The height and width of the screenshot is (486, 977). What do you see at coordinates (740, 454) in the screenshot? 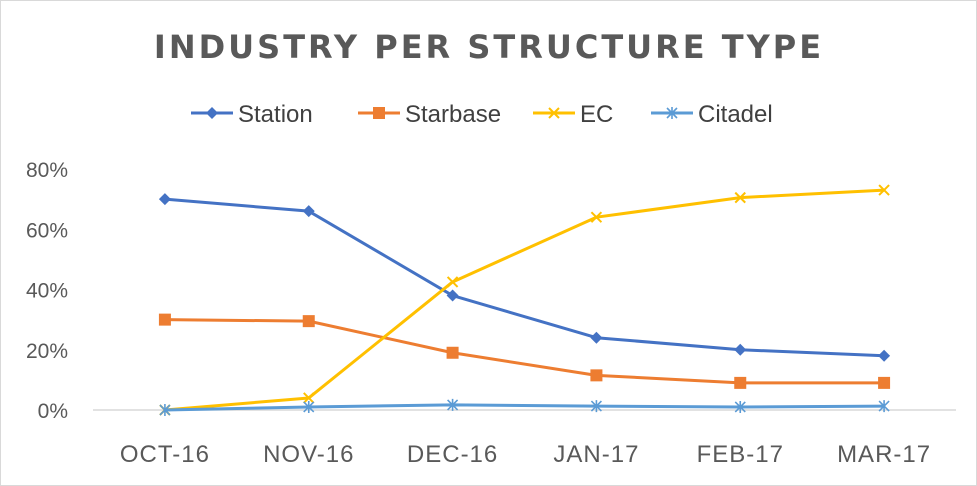
I see `x-tick-label: FEB-17` at bounding box center [740, 454].